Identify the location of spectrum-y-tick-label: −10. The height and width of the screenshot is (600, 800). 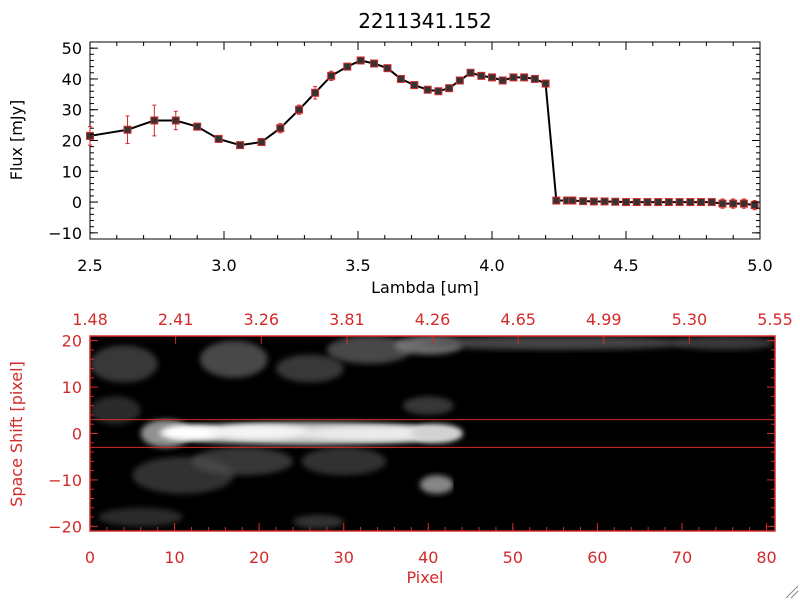
(65, 233).